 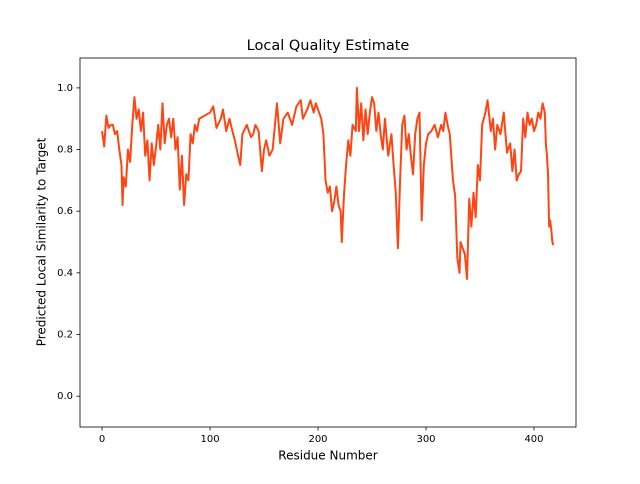 I want to click on y-tick-label: 0.8, so click(x=65, y=150).